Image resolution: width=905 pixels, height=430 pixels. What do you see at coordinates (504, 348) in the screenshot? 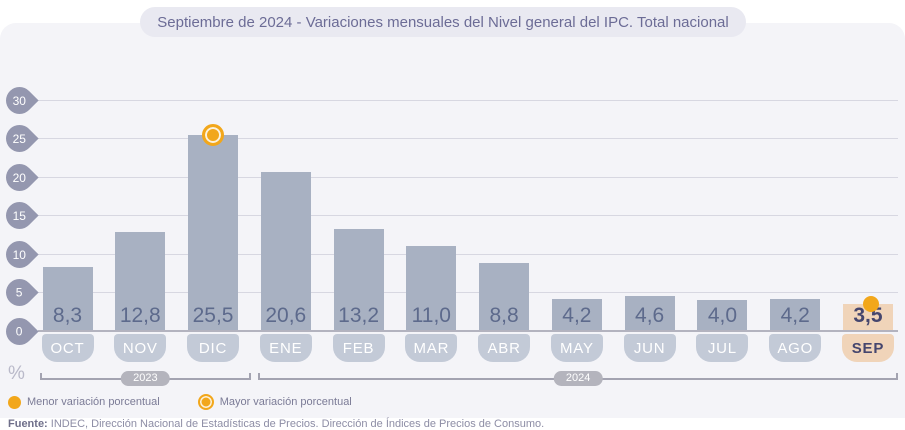
I see `month-tab-ABR: ABR` at bounding box center [504, 348].